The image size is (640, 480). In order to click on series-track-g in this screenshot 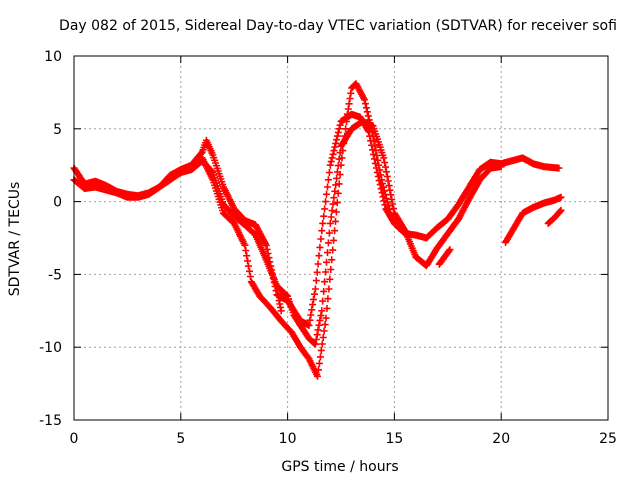, I will do `click(280, 306)`.